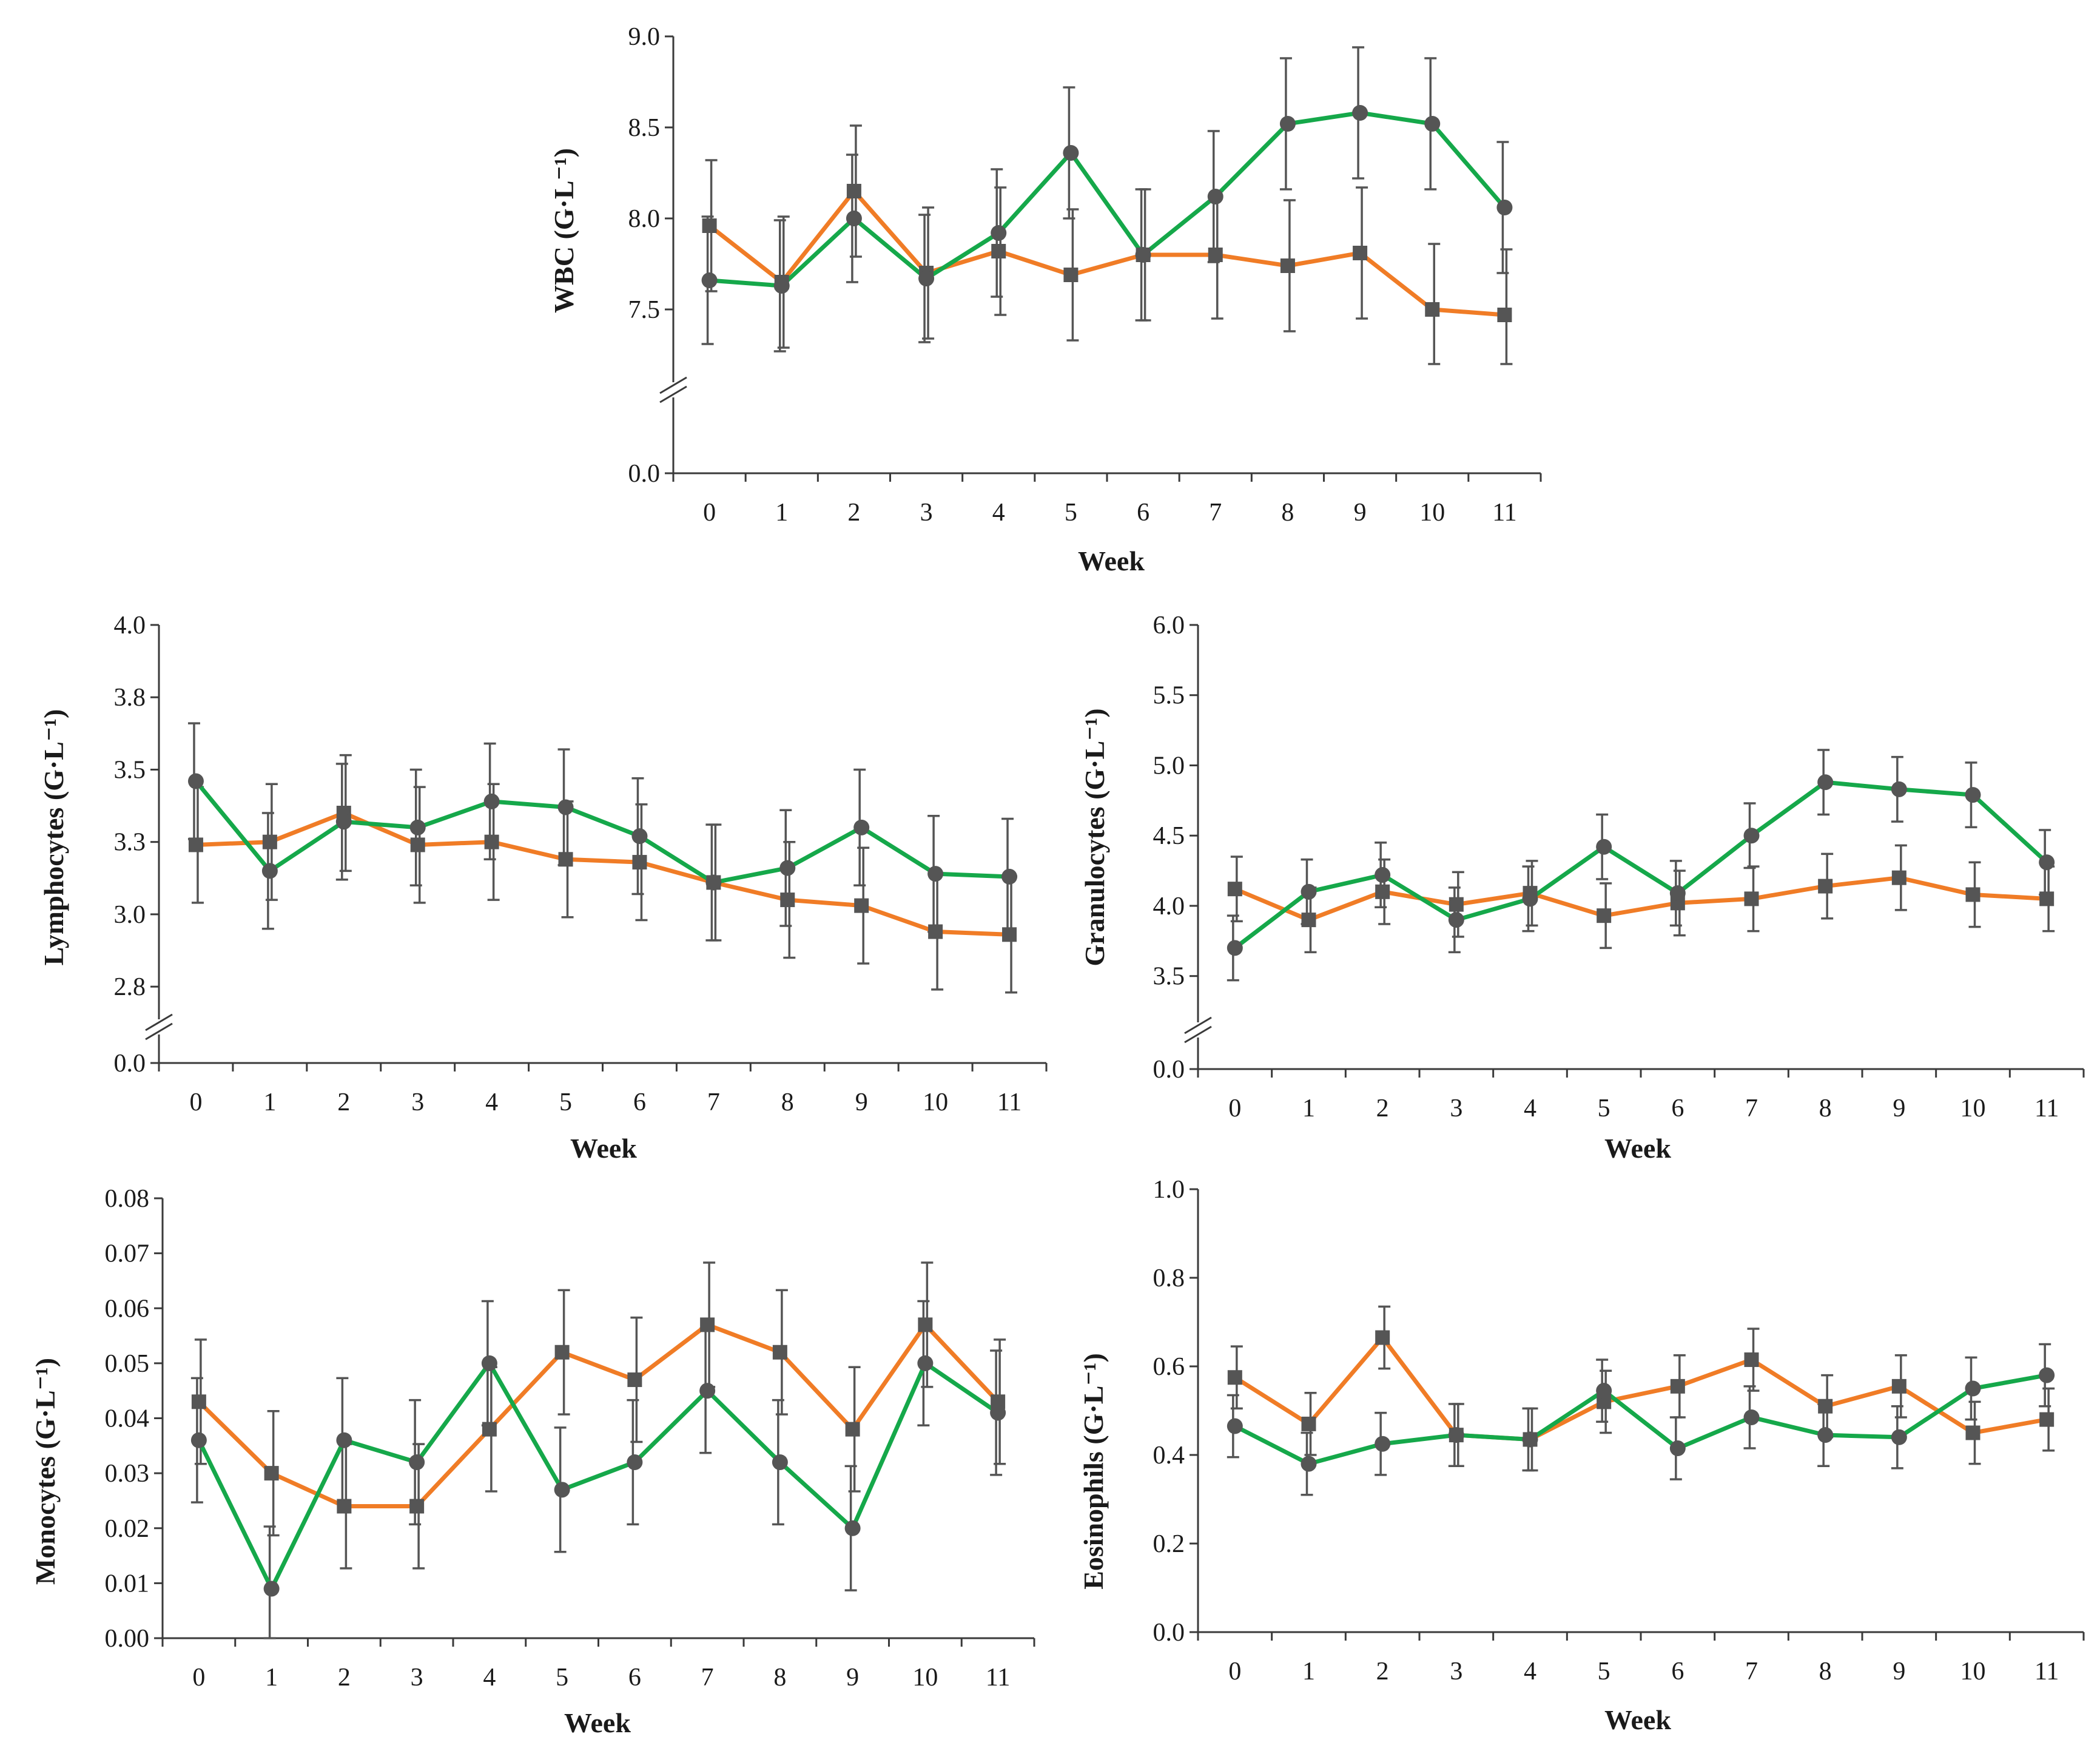  What do you see at coordinates (562, 1678) in the screenshot?
I see `monocytes-x-tick-label: 5` at bounding box center [562, 1678].